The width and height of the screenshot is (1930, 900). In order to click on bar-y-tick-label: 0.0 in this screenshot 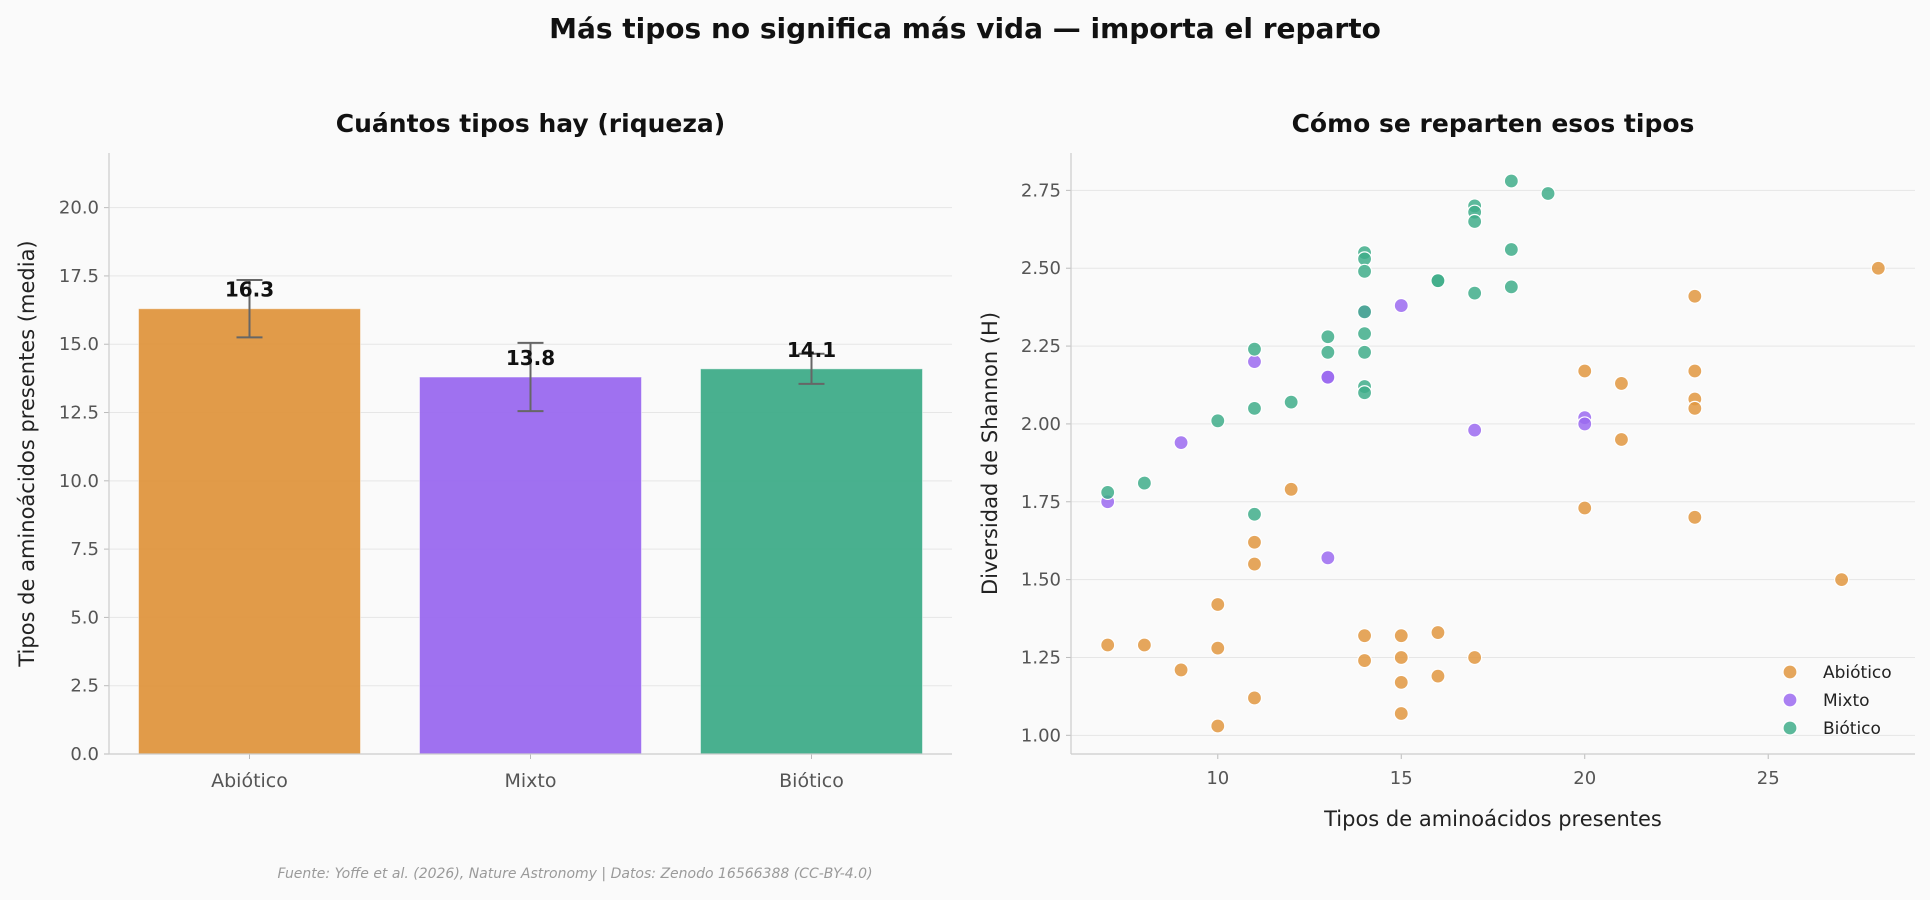, I will do `click(84, 754)`.